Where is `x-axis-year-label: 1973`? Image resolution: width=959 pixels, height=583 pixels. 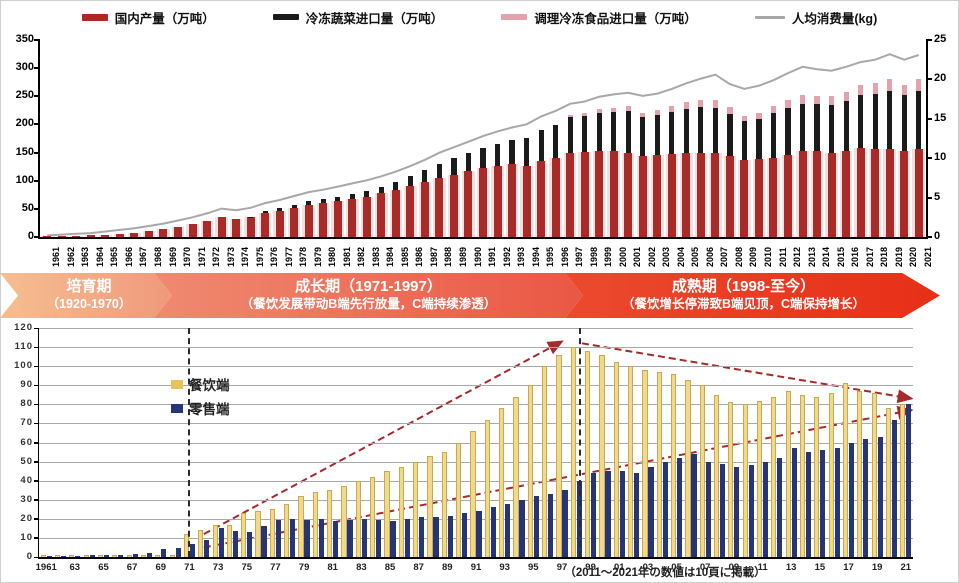
x-axis-year-label: 1973 is located at coordinates (230, 256).